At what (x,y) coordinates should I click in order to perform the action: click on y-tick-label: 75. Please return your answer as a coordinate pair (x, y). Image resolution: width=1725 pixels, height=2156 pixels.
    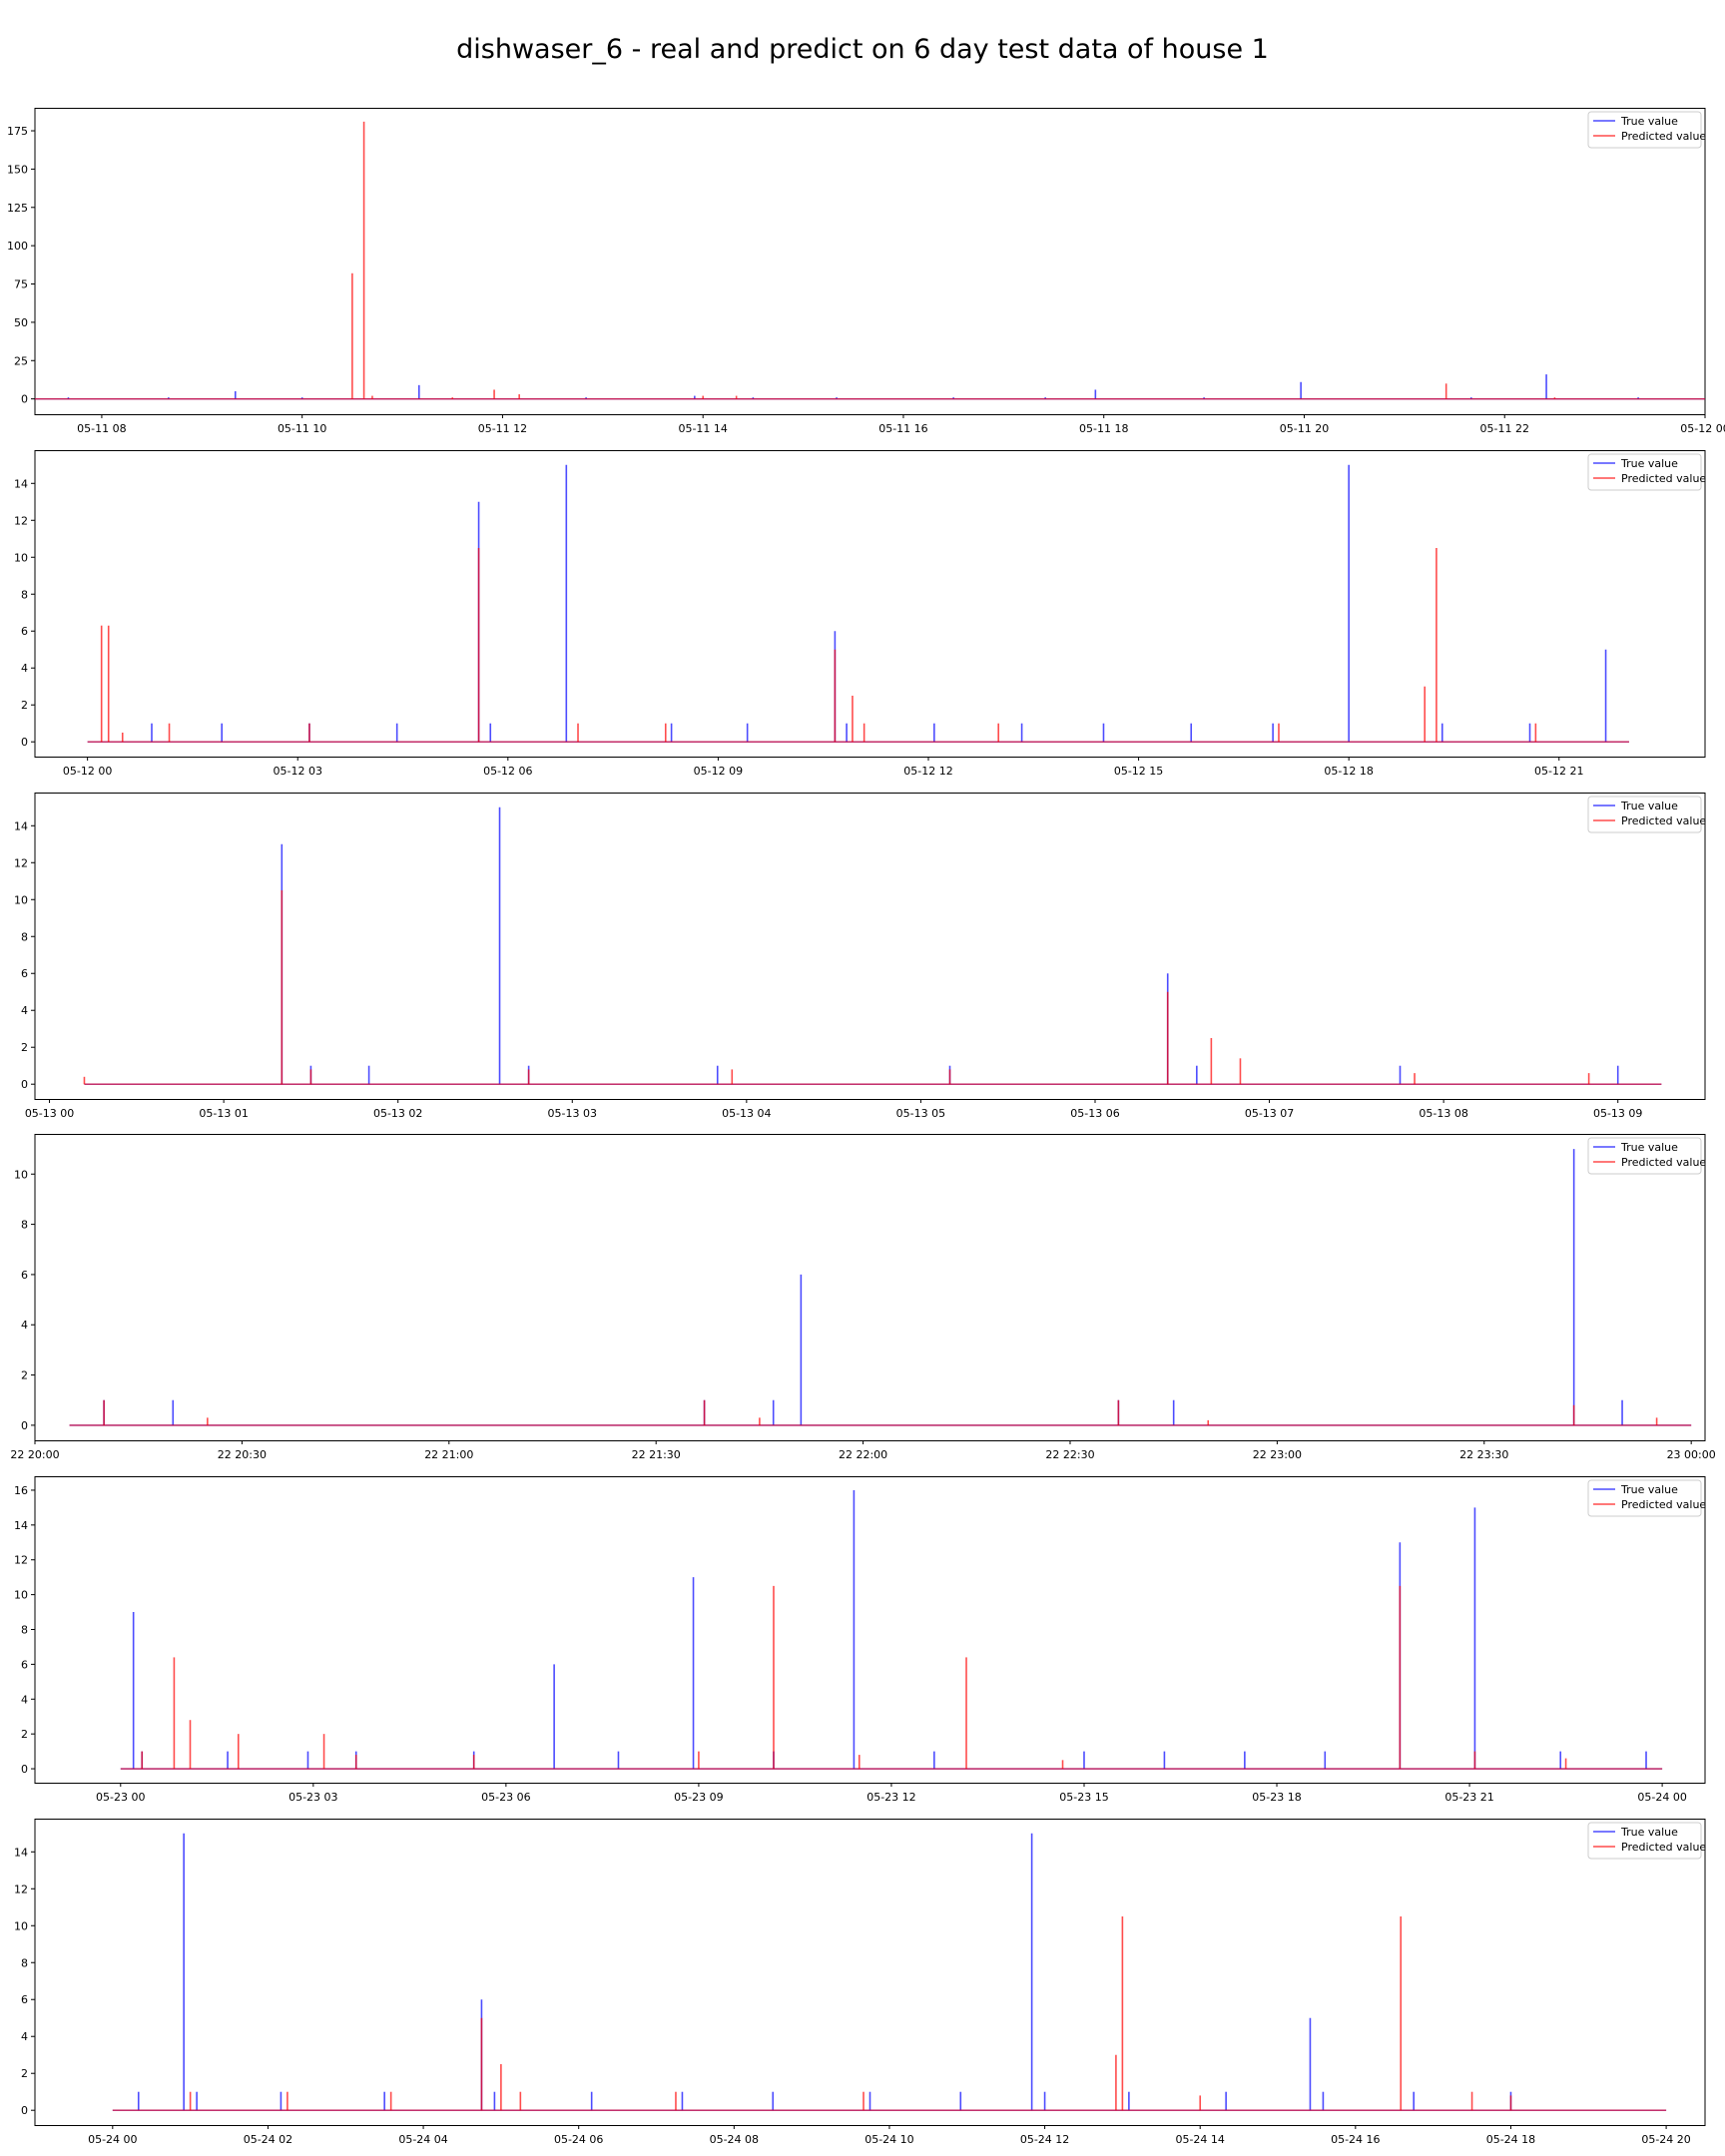
    Looking at the image, I should click on (21, 284).